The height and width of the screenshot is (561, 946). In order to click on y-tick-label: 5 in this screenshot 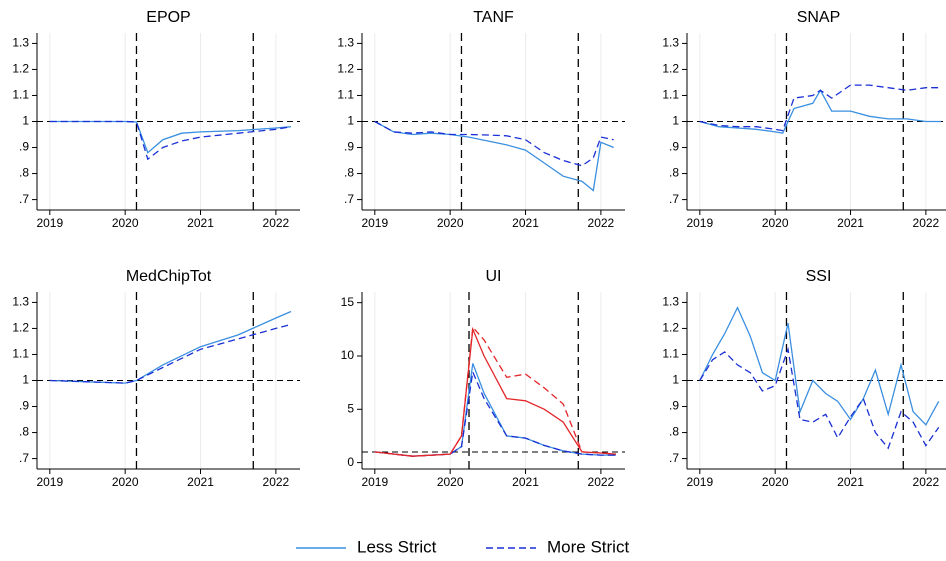, I will do `click(350, 408)`.